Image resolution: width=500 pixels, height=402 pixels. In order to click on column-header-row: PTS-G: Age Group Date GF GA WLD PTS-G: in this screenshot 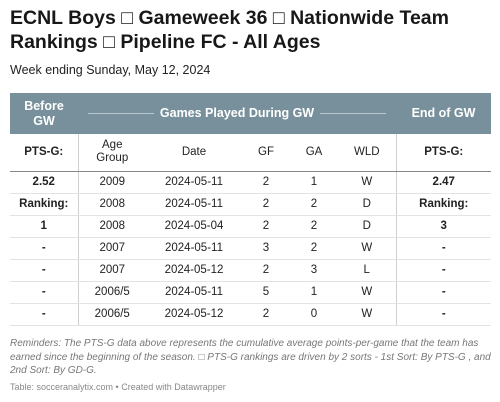, I will do `click(250, 153)`.